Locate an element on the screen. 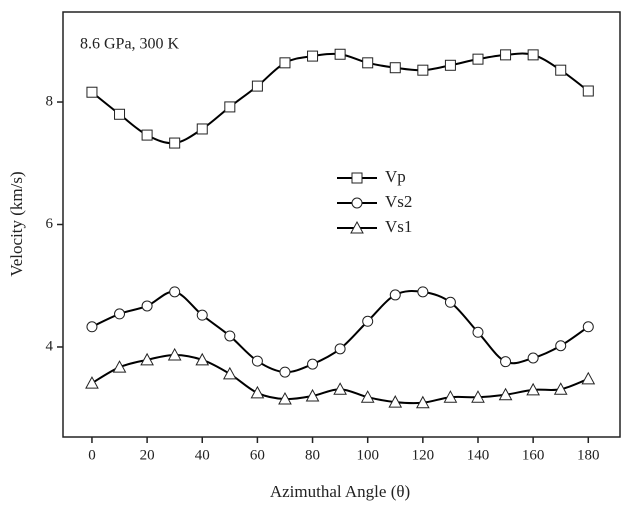 This screenshot has width=637, height=508. y-tick-label: 4 is located at coordinates (50, 346).